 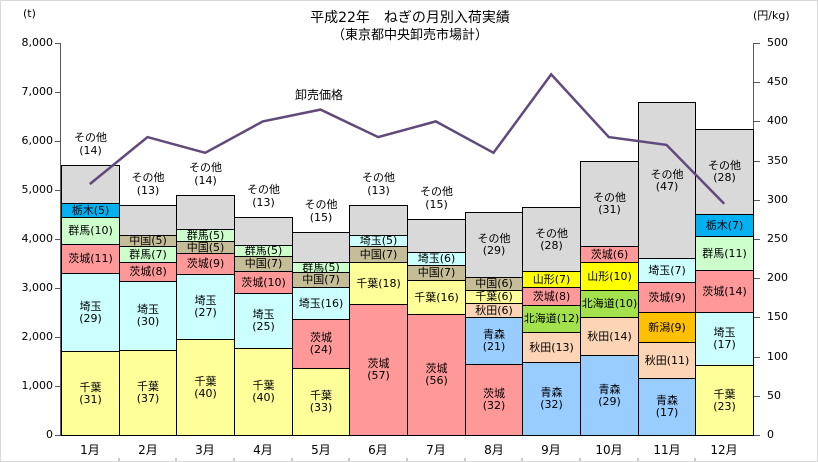 What do you see at coordinates (321, 450) in the screenshot?
I see `x-axis-label-5月: 5月` at bounding box center [321, 450].